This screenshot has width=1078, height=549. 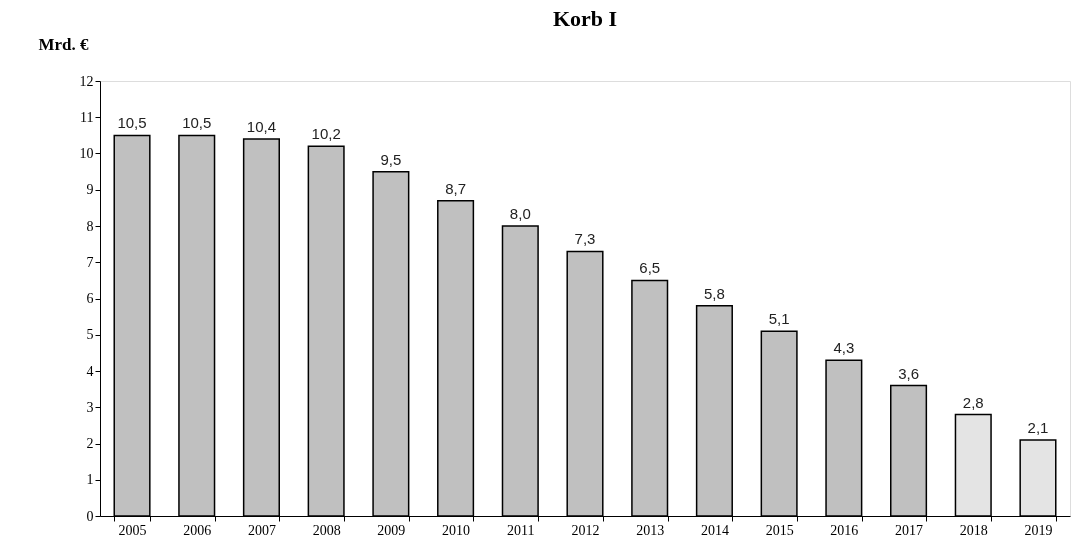 What do you see at coordinates (585, 239) in the screenshot?
I see `data-label: 7,3` at bounding box center [585, 239].